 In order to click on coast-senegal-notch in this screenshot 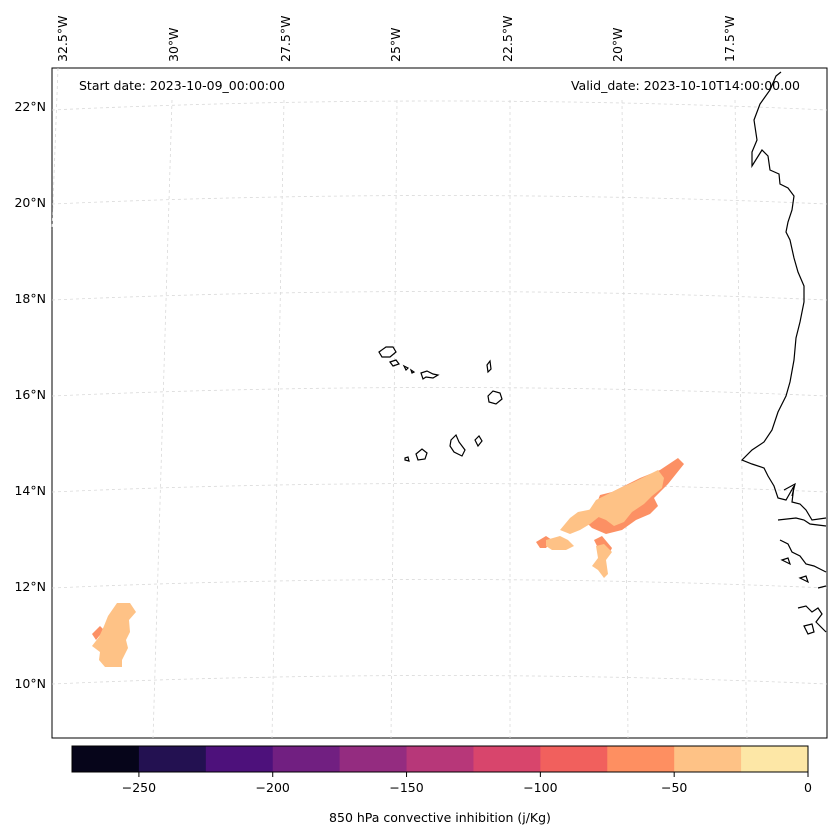, I will do `click(789, 489)`.